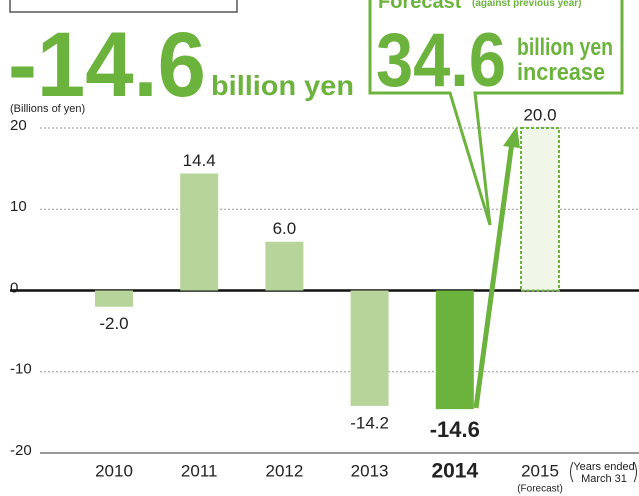 The image size is (639, 496). Describe the element at coordinates (604, 479) in the screenshot. I see `x-note: March 31` at that location.